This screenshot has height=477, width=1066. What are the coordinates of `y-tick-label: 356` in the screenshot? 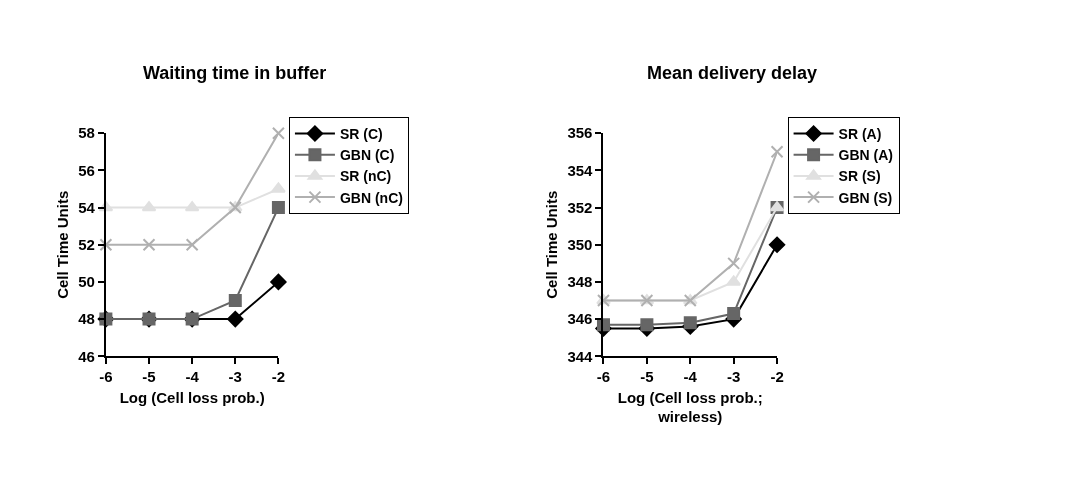 It's located at (580, 133).